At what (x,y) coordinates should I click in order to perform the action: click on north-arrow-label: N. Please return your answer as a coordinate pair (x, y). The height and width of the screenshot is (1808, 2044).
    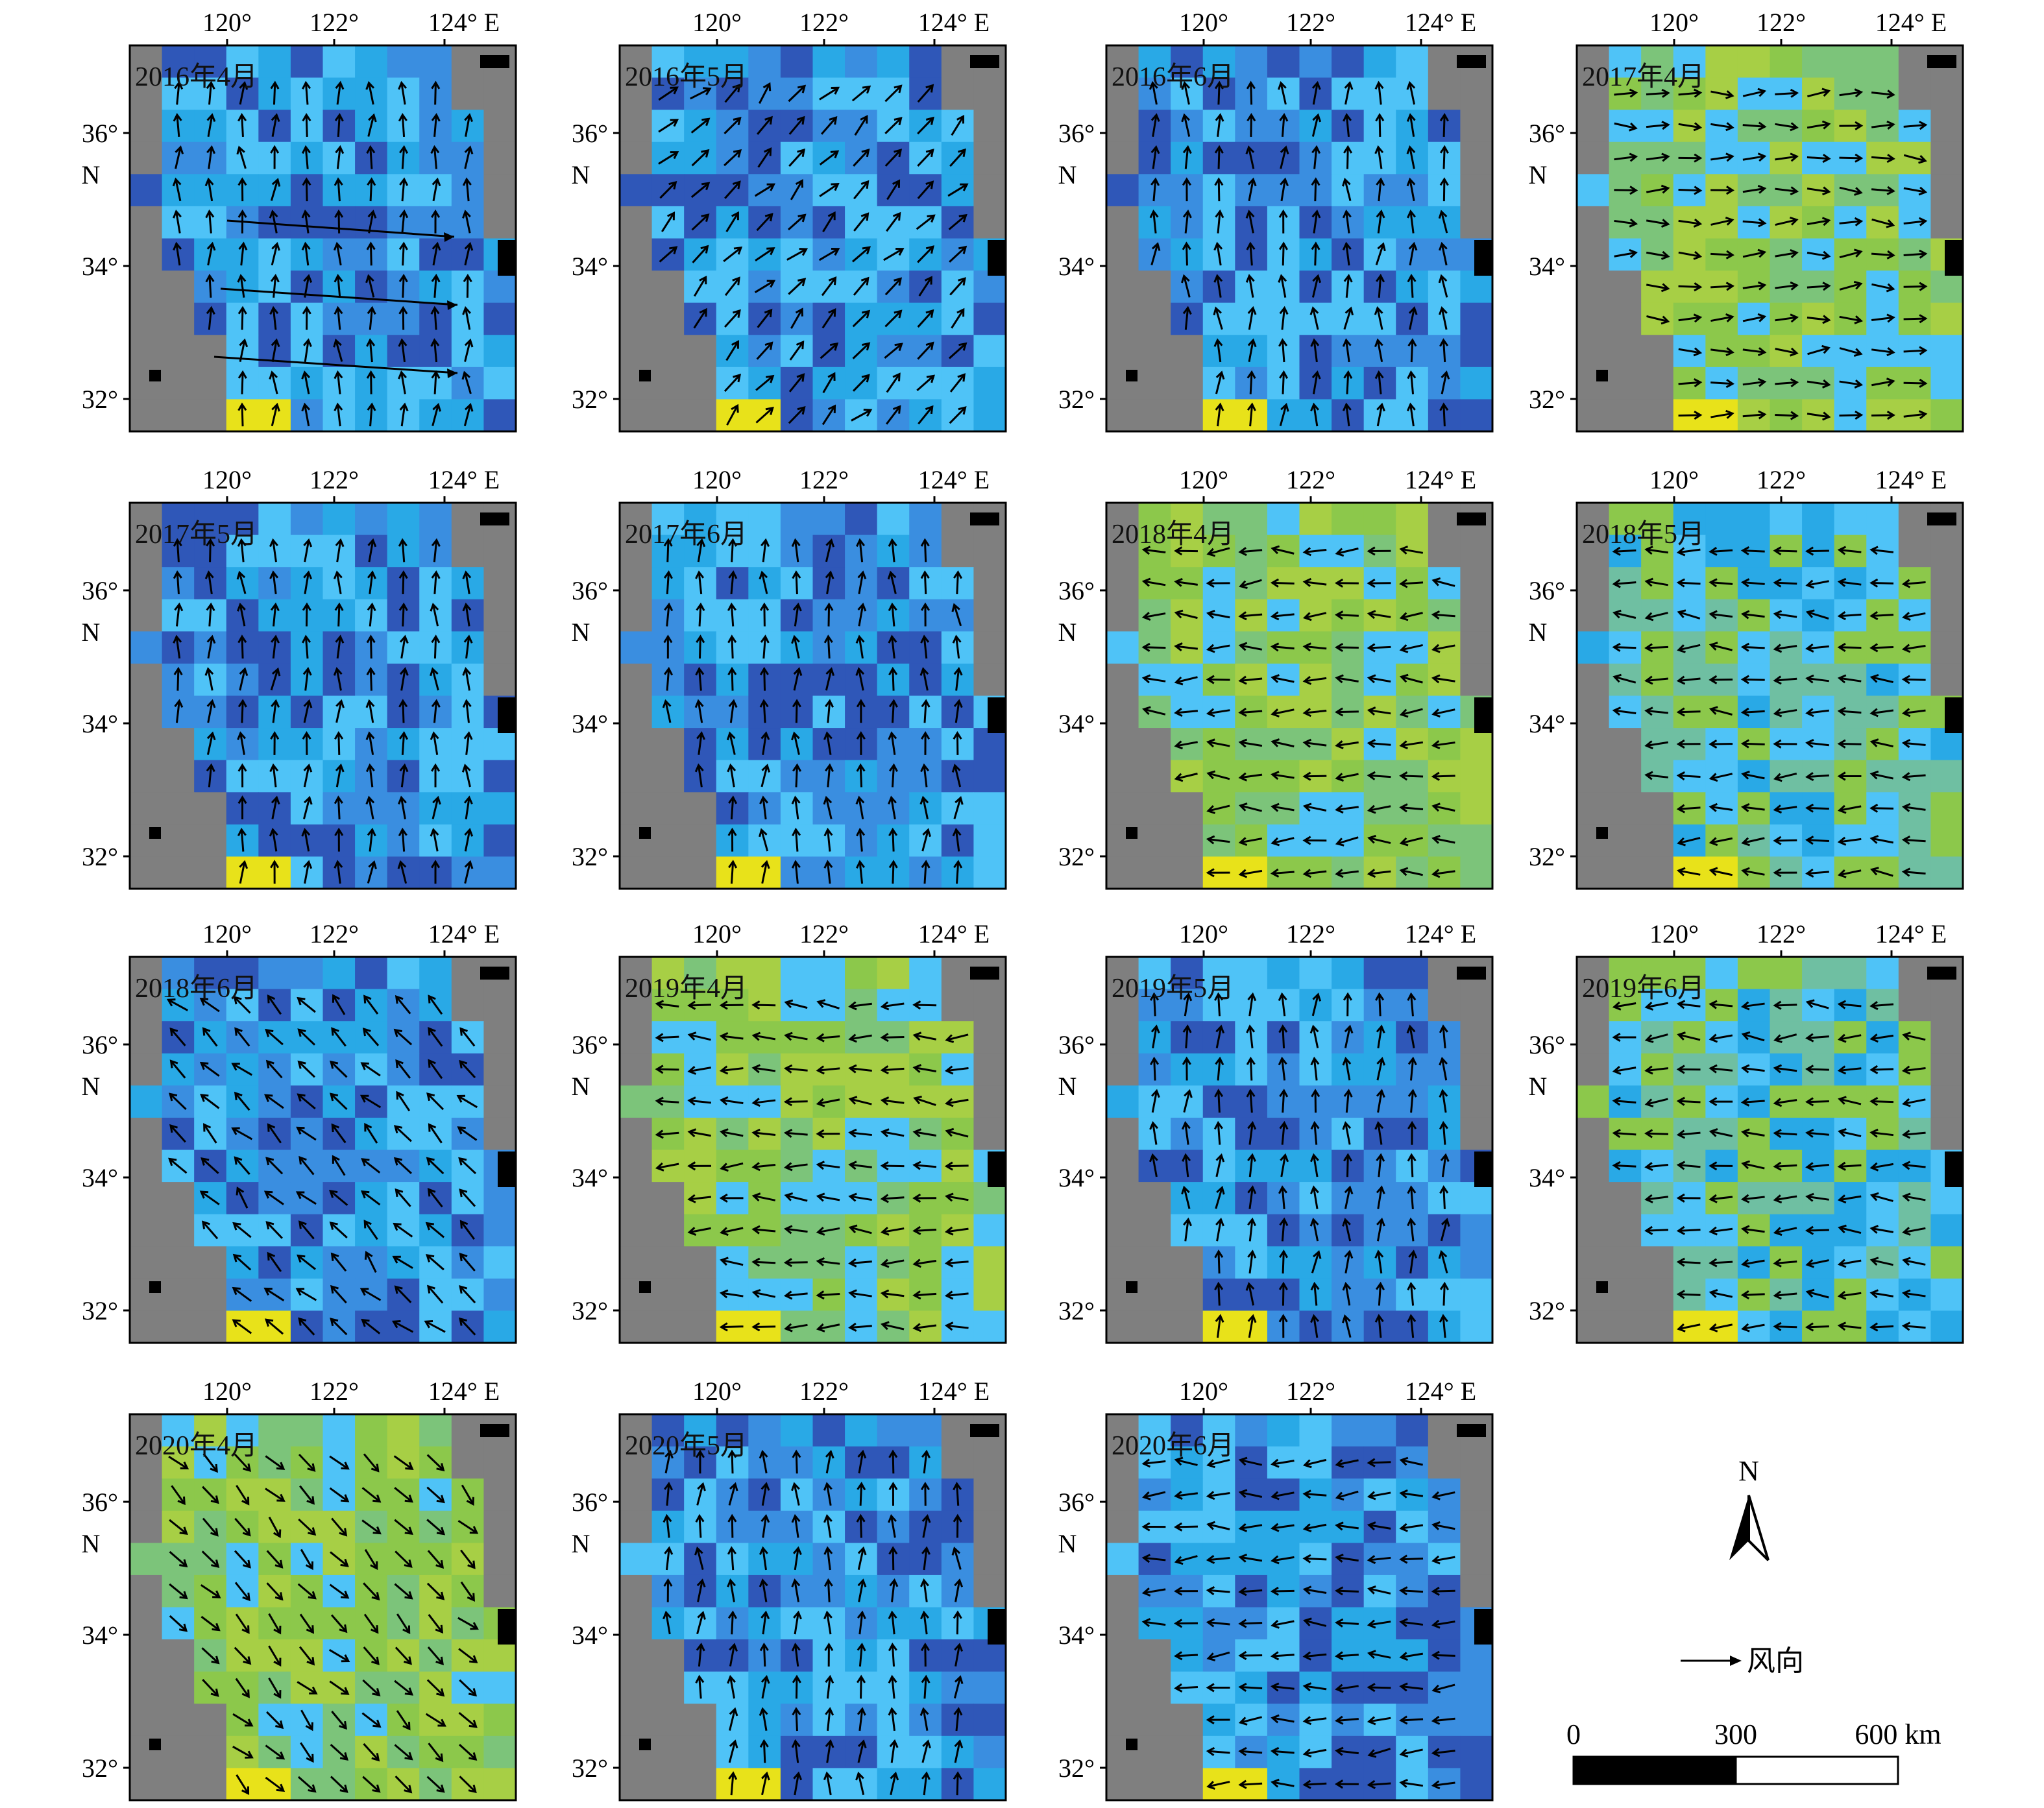
    Looking at the image, I should click on (1748, 1471).